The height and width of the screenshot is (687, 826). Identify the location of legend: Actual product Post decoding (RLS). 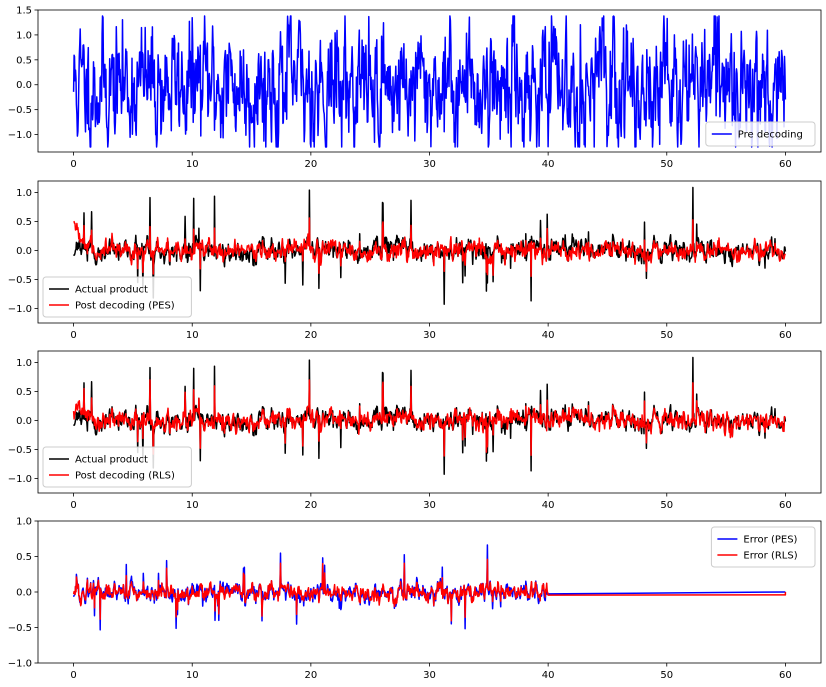
(117, 467).